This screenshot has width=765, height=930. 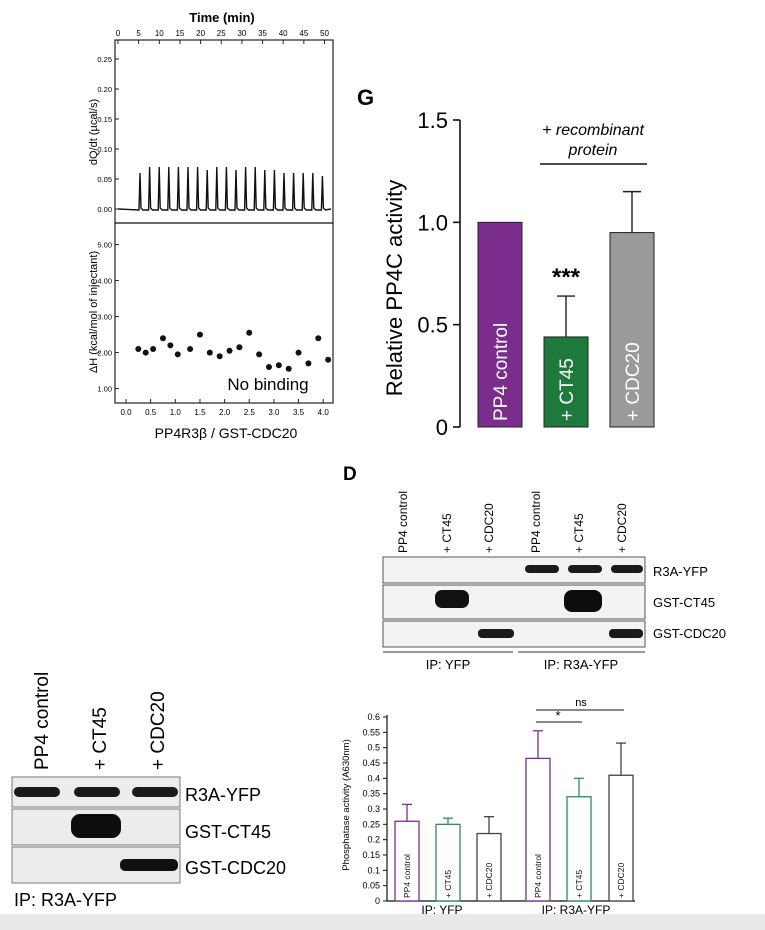 What do you see at coordinates (581, 664) in the screenshot?
I see `panel-d-ip-label-2: IP: R3A-YFP` at bounding box center [581, 664].